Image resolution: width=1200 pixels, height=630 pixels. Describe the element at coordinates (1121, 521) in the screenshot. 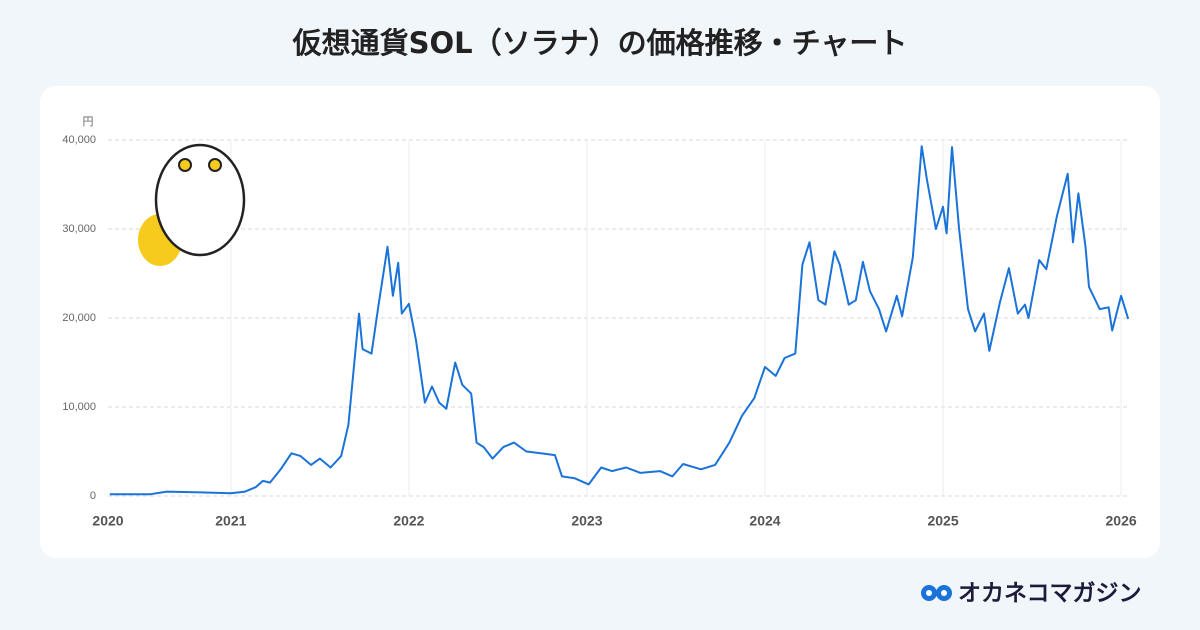

I see `x-tick-label: 2026` at that location.